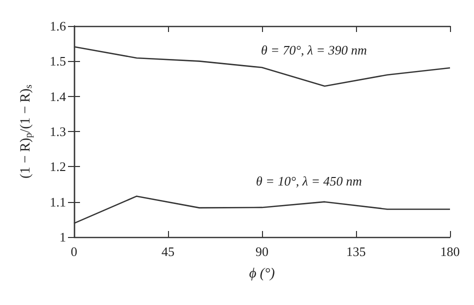 This screenshot has height=305, width=474. What do you see at coordinates (63, 237) in the screenshot?
I see `y-tick-label: 1` at bounding box center [63, 237].